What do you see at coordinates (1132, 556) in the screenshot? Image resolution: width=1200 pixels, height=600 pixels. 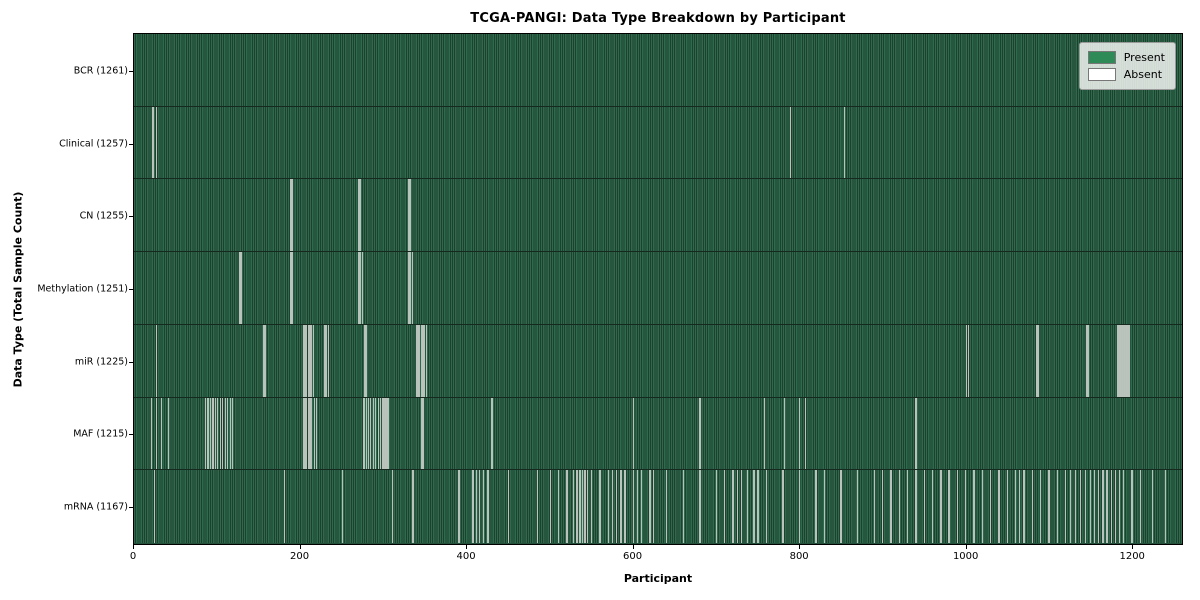 I see `x-tick-label-1200: 1200` at bounding box center [1132, 556].